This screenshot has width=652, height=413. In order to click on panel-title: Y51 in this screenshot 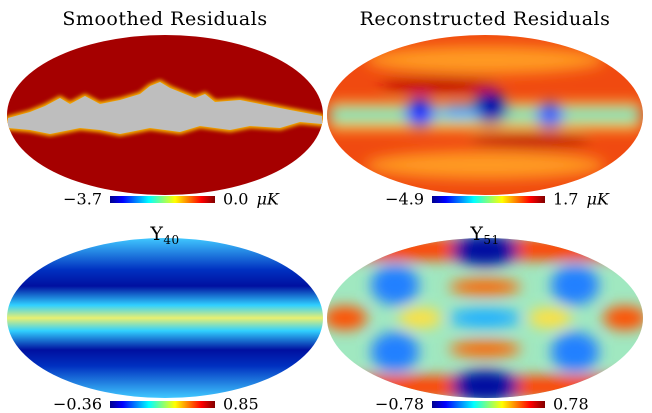, I will do `click(484, 235)`.